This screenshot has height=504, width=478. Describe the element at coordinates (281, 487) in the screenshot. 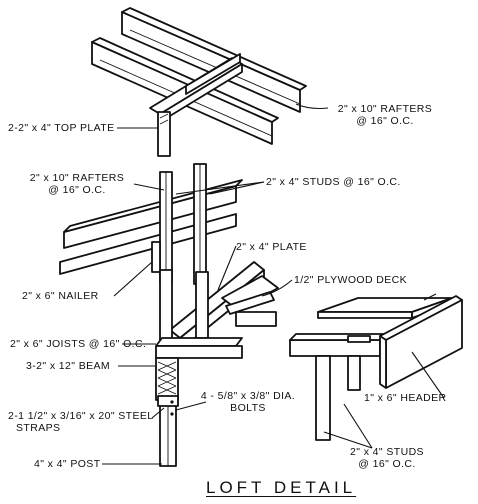

I see `drawing-title: LOFT DETAIL` at that location.